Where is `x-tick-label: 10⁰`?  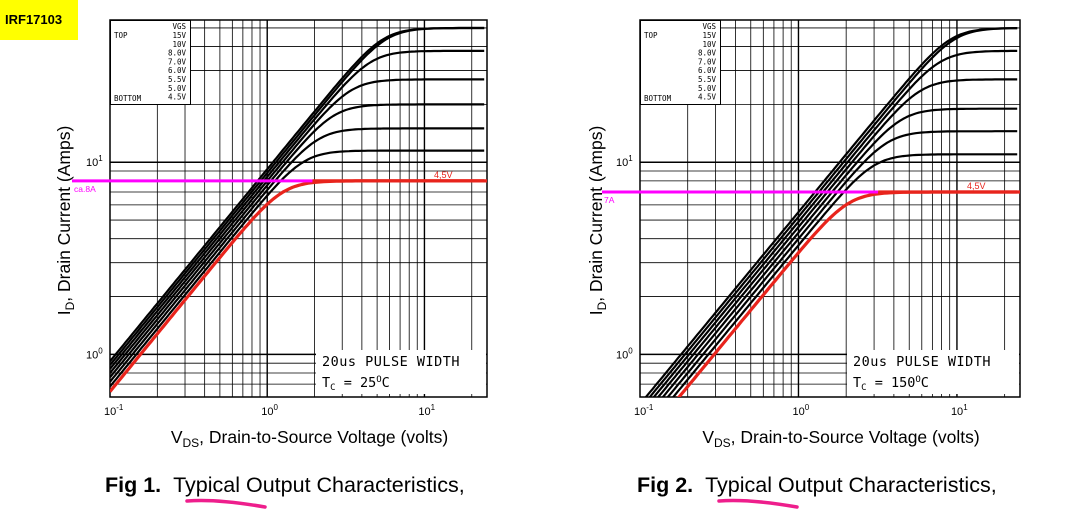
x-tick-label: 10⁰ is located at coordinates (269, 410).